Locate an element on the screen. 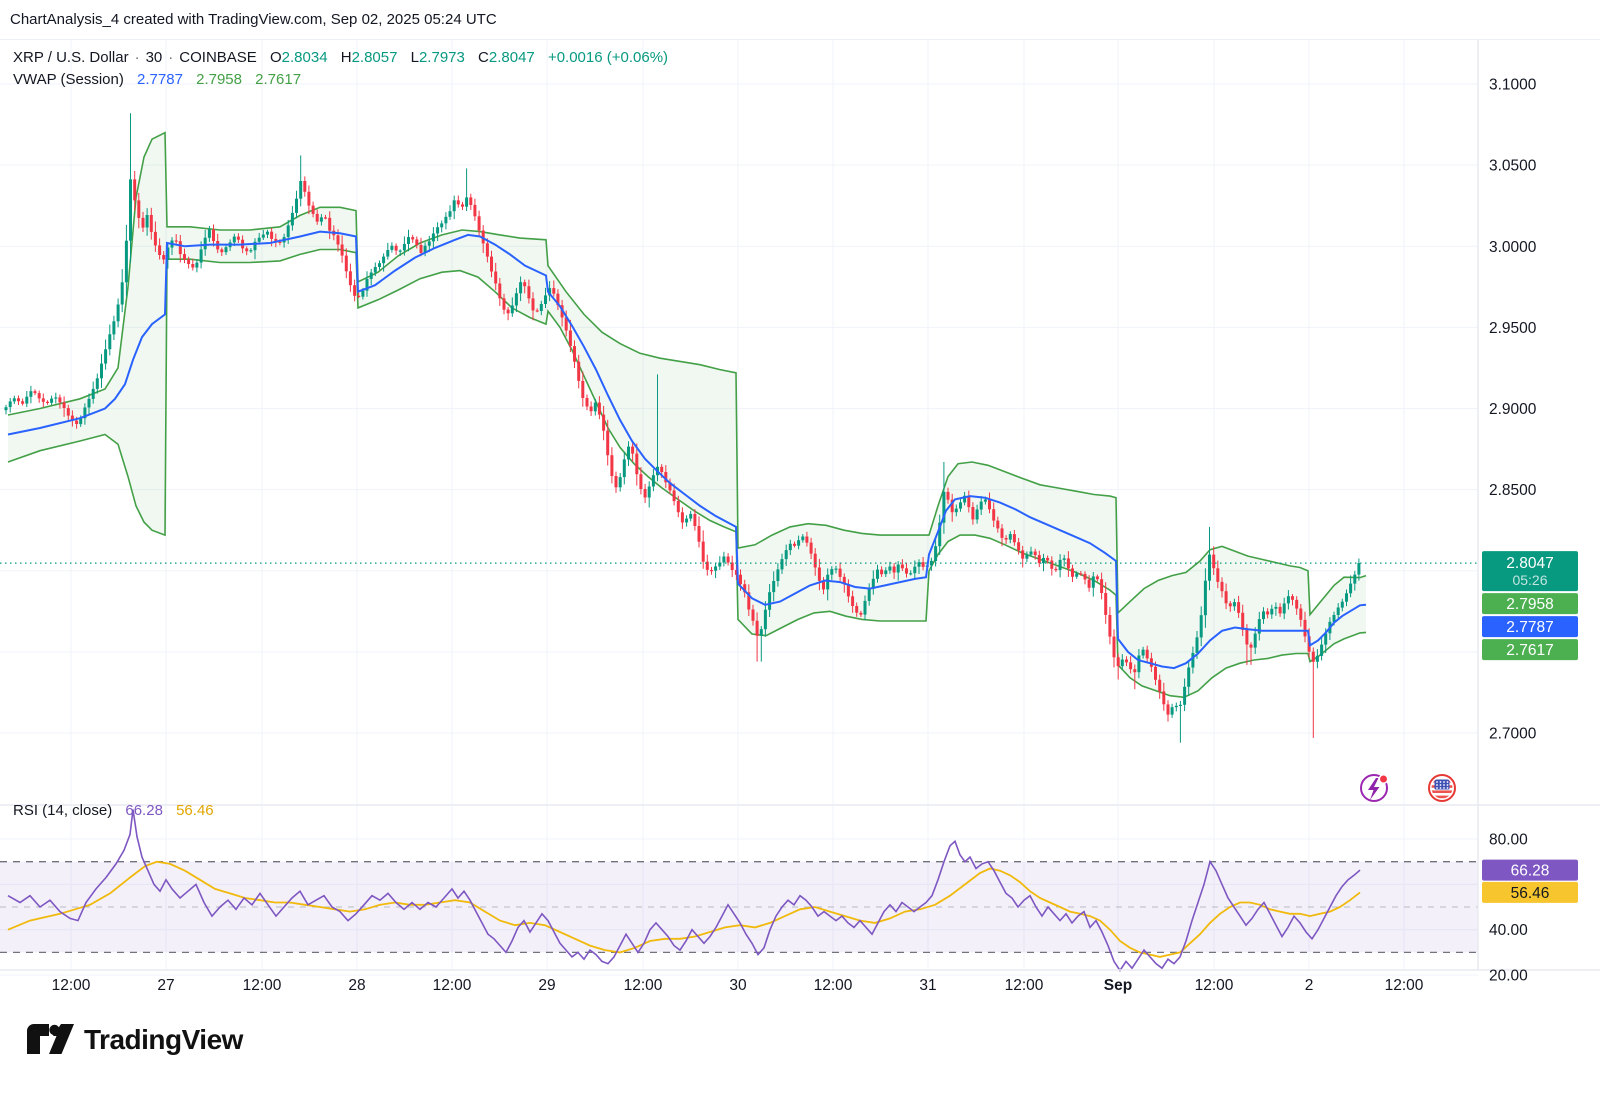  svg-text: 2.7617 is located at coordinates (1529, 650).